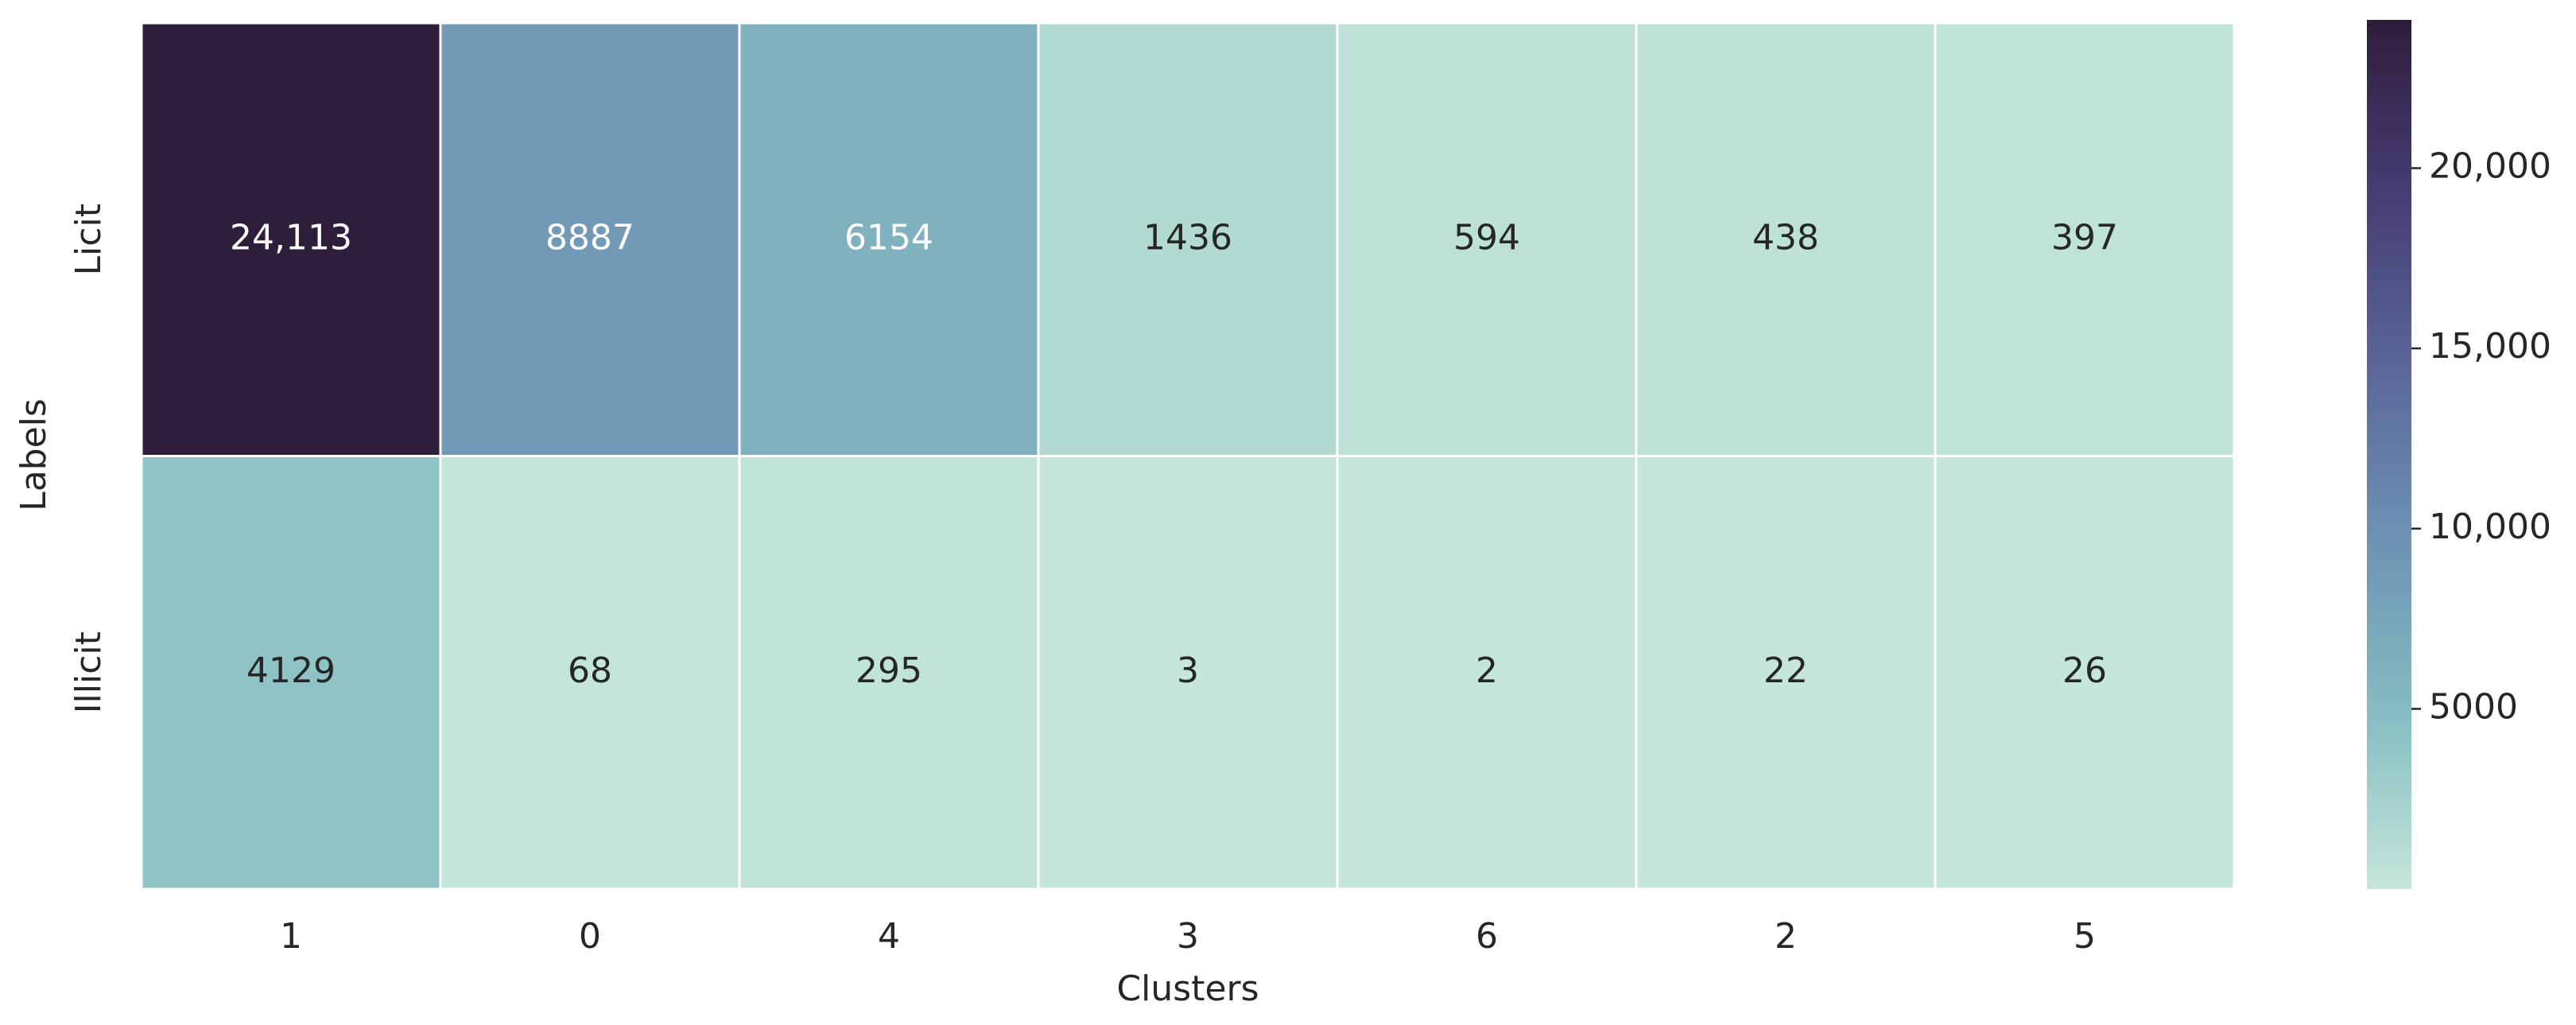 This screenshot has width=2576, height=1025. I want to click on cell-label: 68, so click(590, 671).